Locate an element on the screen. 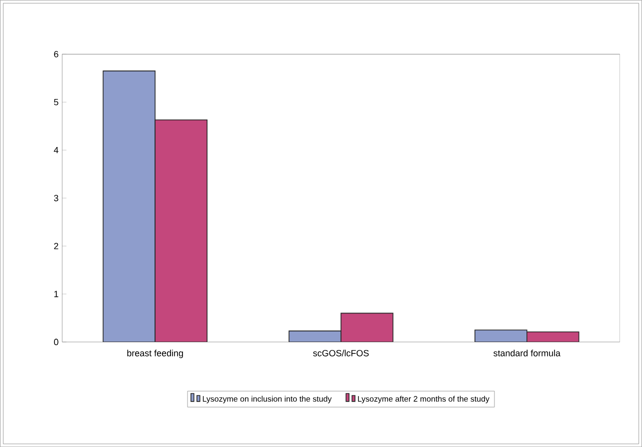 This screenshot has height=447, width=642. y-tick-label: 5 is located at coordinates (56, 102).